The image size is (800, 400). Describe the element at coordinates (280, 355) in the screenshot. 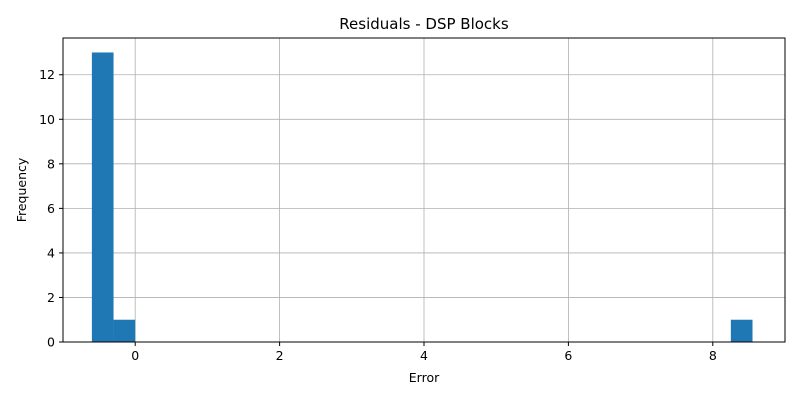

I see `x-tick-label: 2` at that location.